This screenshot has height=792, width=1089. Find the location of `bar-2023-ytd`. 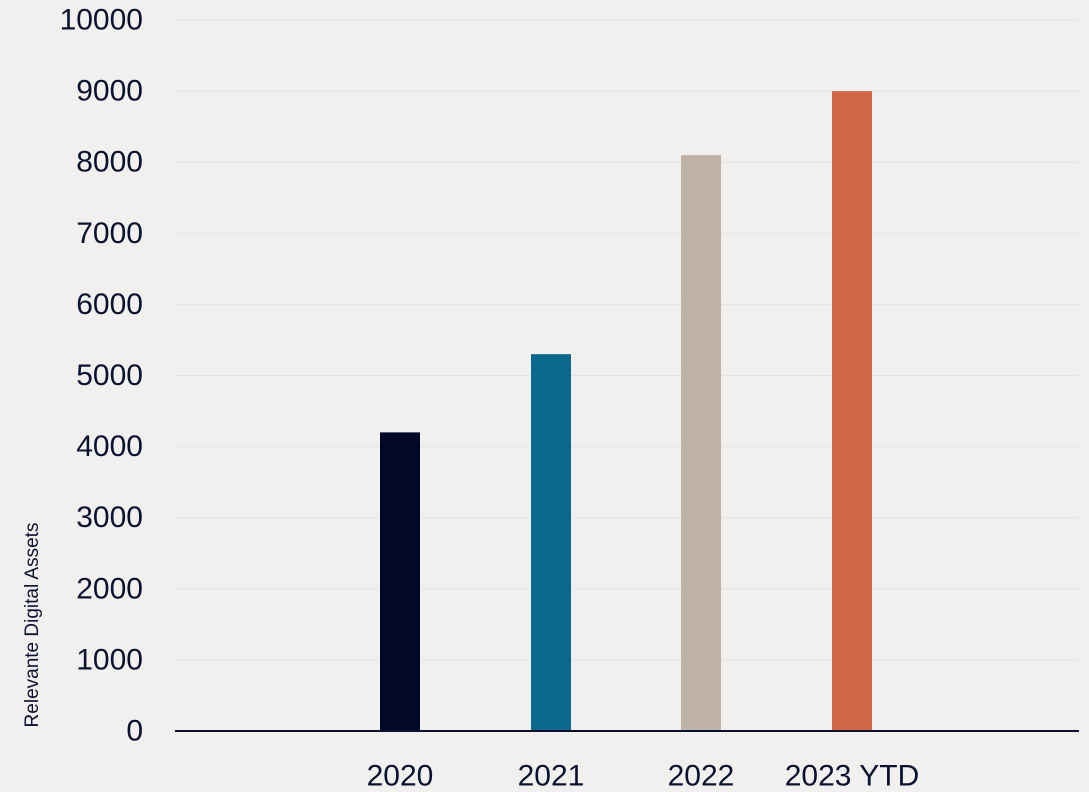

bar-2023-ytd is located at coordinates (852, 411).